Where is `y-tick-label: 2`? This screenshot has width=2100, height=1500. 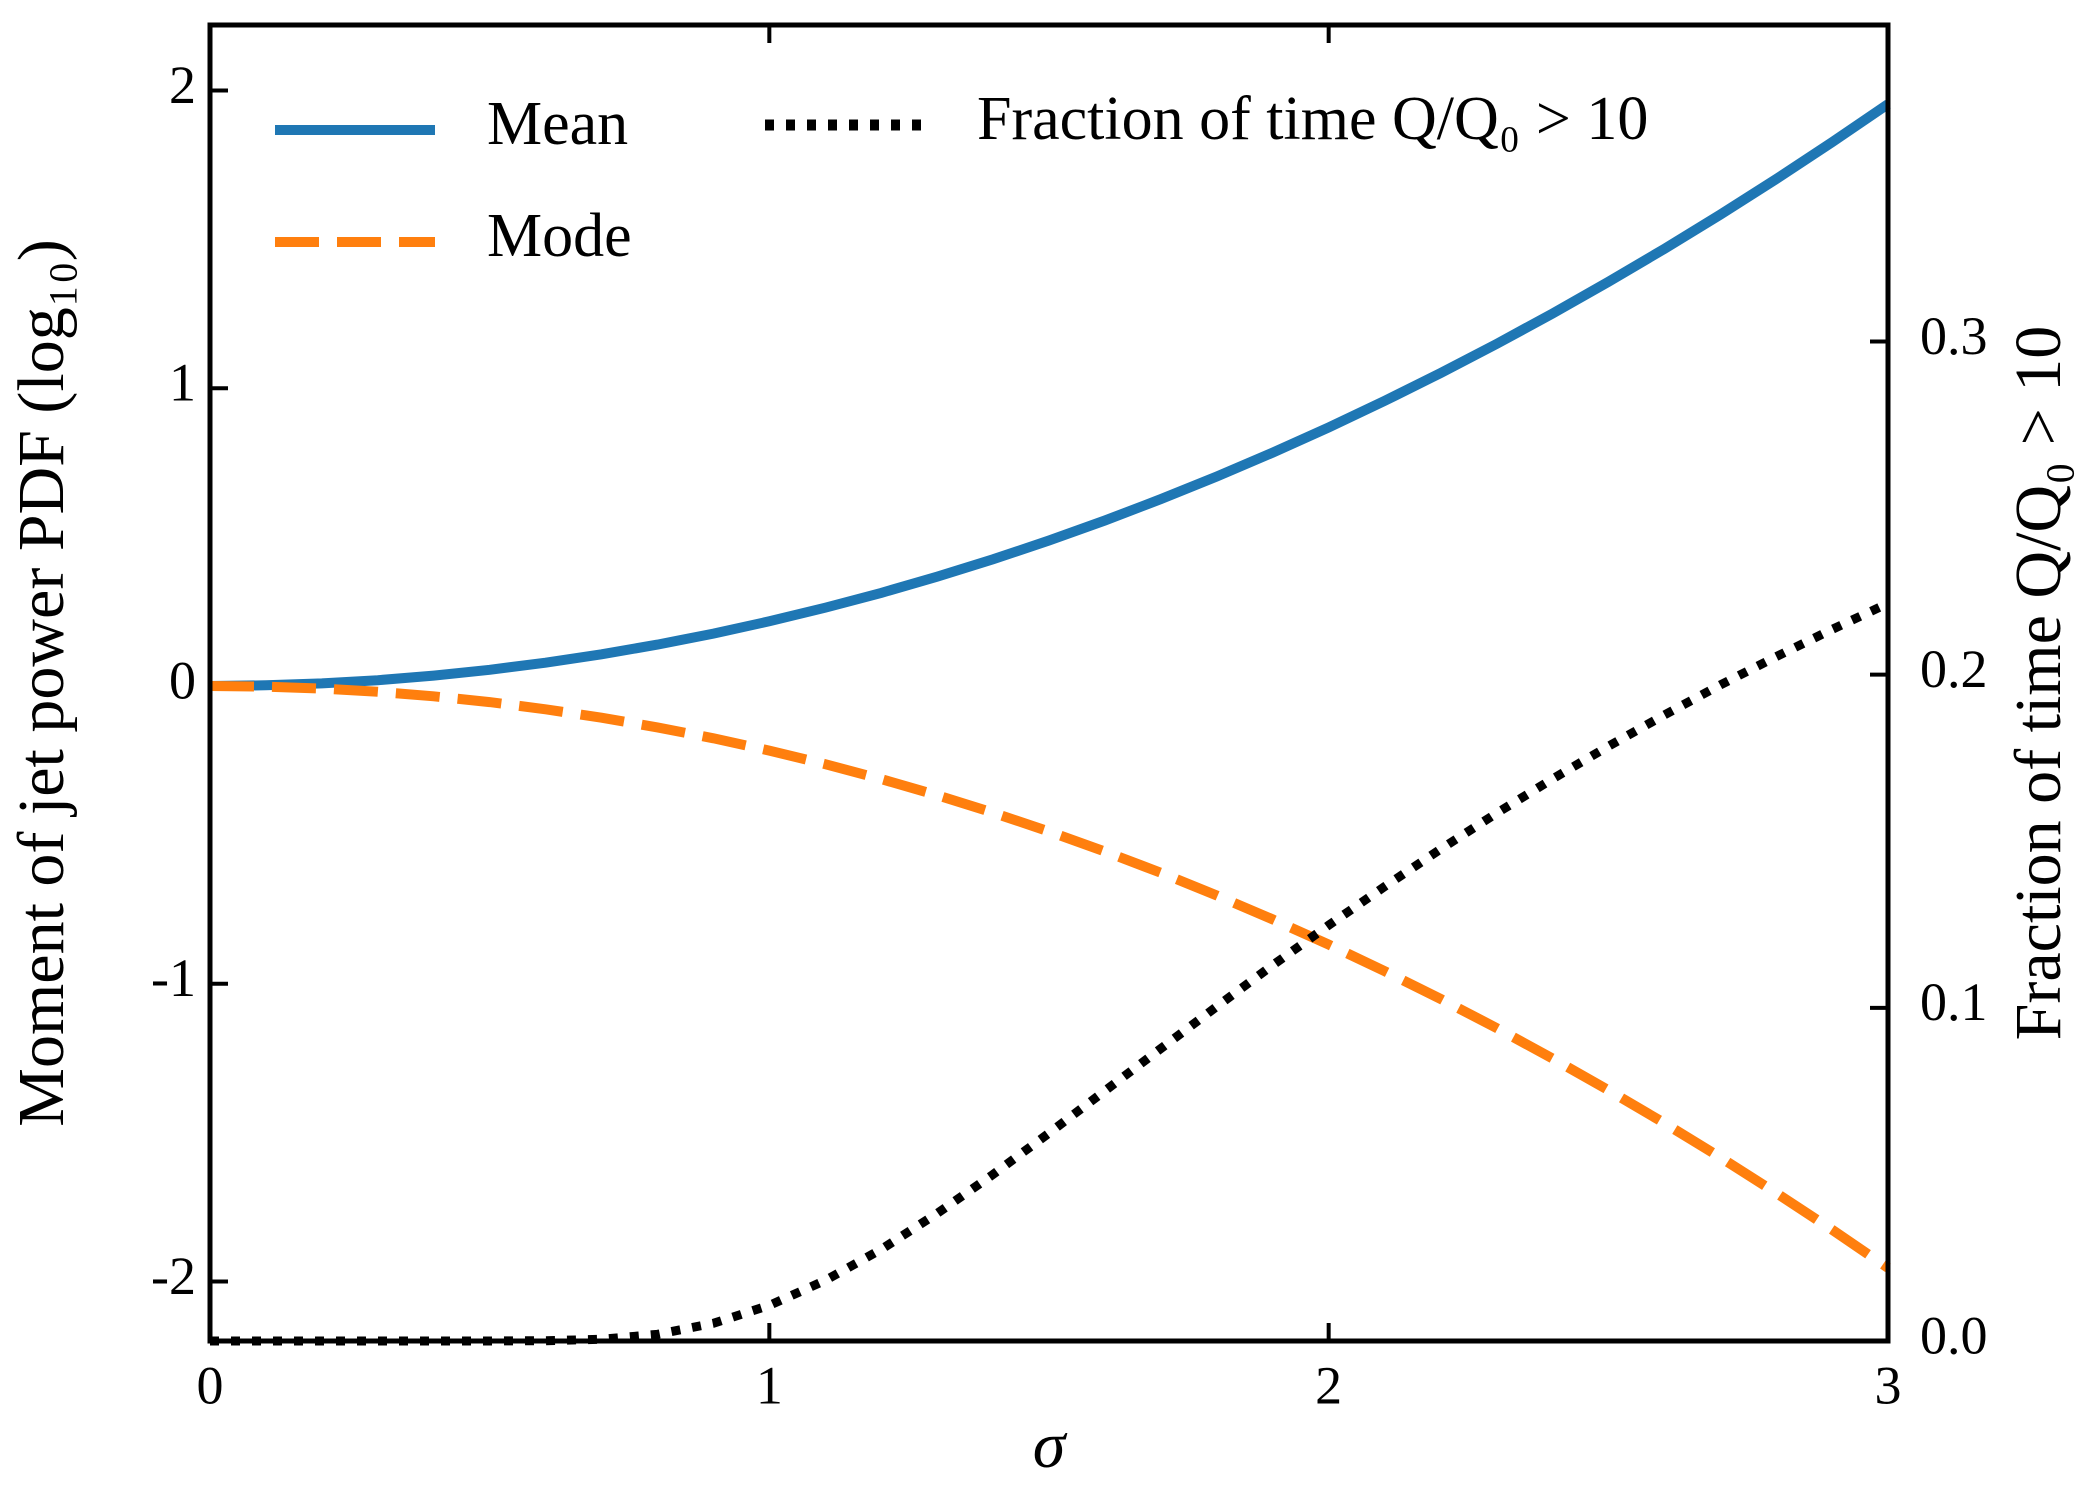
y-tick-label: 2 is located at coordinates (182, 85).